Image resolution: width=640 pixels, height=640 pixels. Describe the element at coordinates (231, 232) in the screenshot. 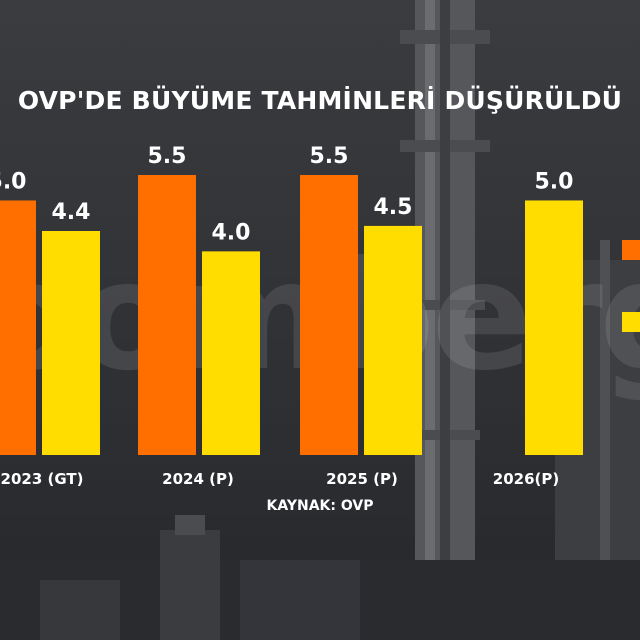

I see `value-label-yellow-1: 4.0` at that location.